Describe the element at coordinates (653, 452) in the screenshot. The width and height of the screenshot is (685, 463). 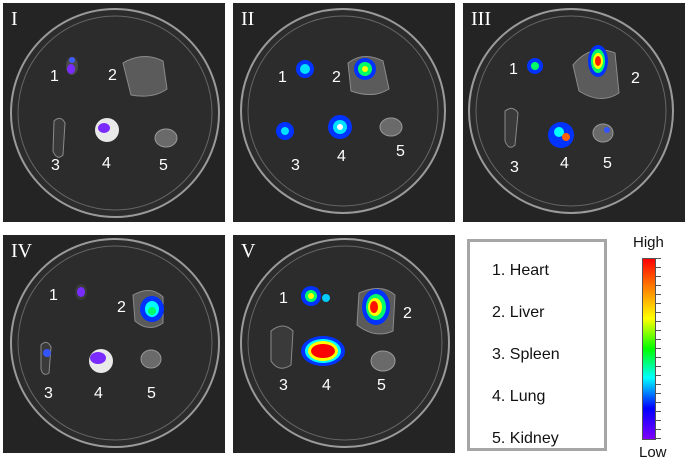
I see `scale-low-label: Low` at that location.